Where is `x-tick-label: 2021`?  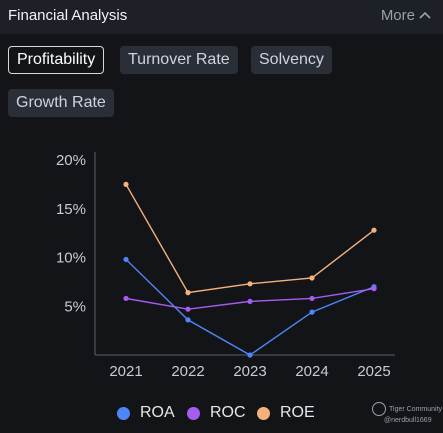
x-tick-label: 2021 is located at coordinates (125, 371).